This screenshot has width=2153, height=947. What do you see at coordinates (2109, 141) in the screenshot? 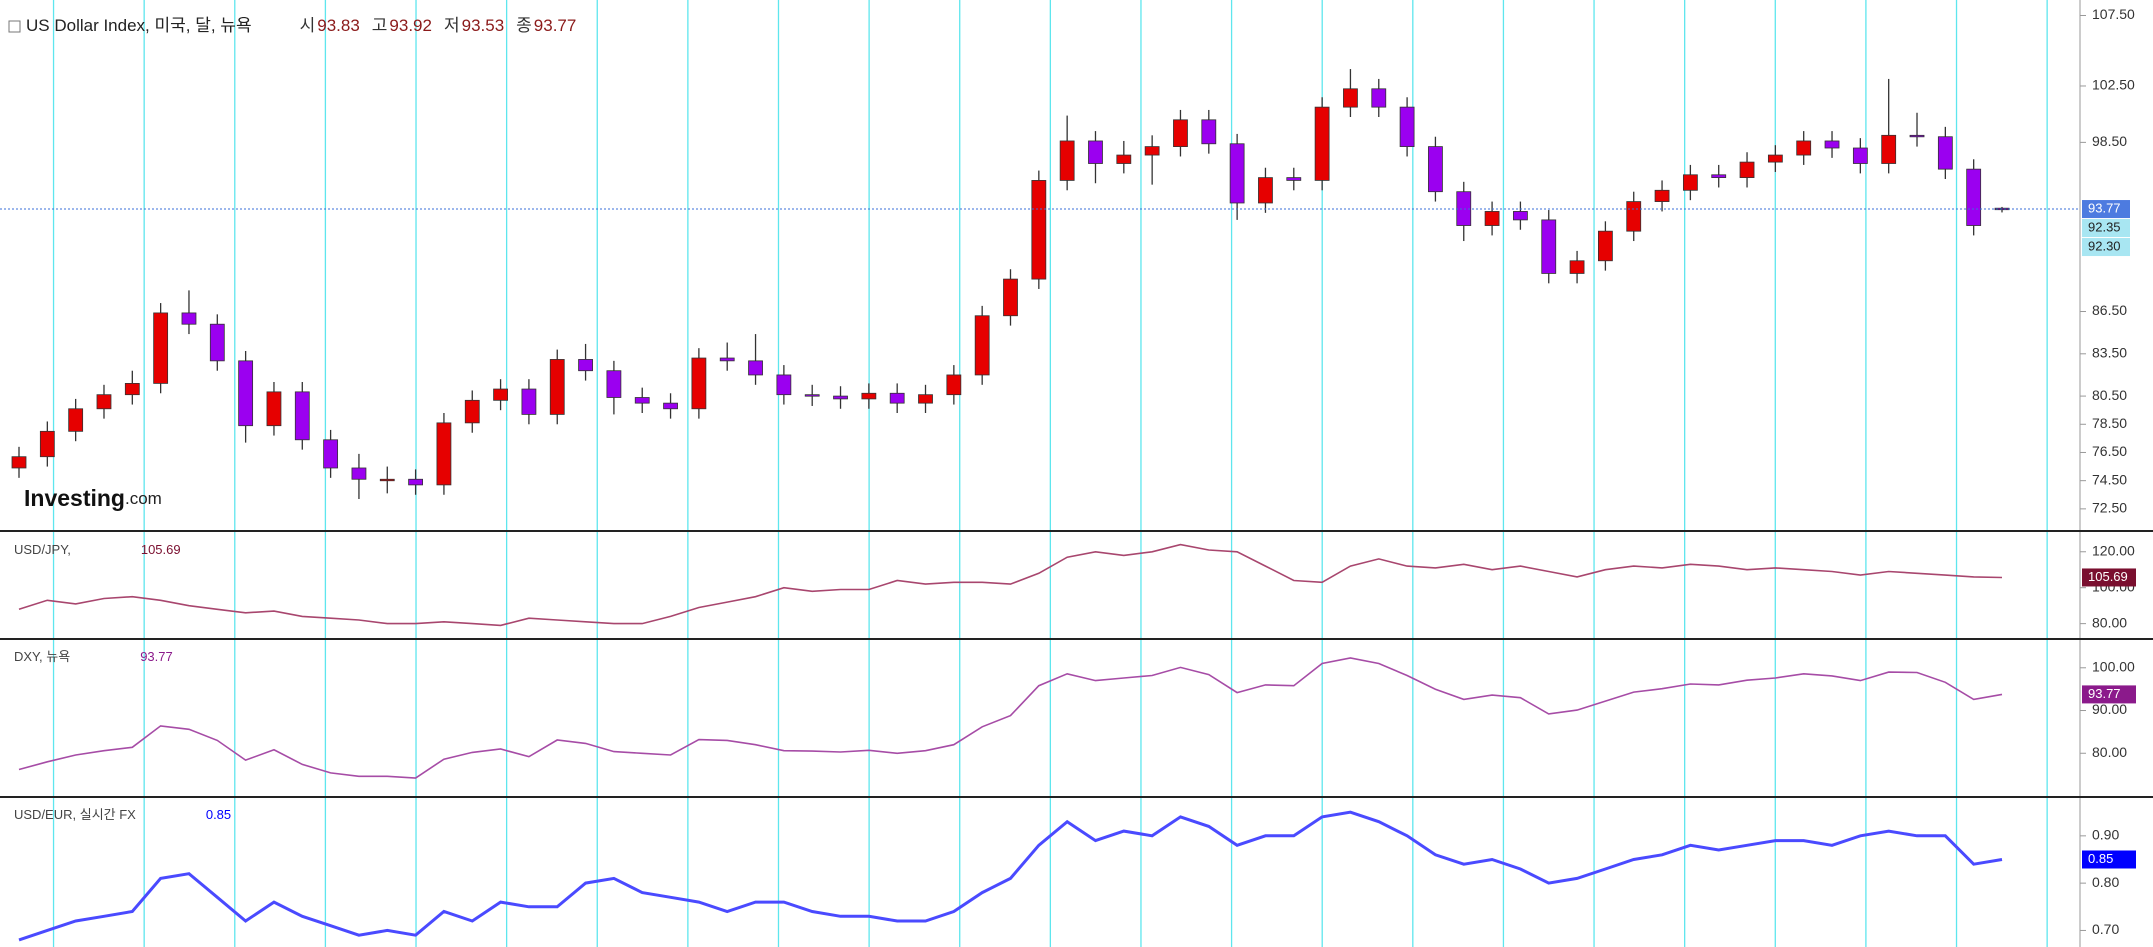
I see `y-tick-label: 98.50` at bounding box center [2109, 141].